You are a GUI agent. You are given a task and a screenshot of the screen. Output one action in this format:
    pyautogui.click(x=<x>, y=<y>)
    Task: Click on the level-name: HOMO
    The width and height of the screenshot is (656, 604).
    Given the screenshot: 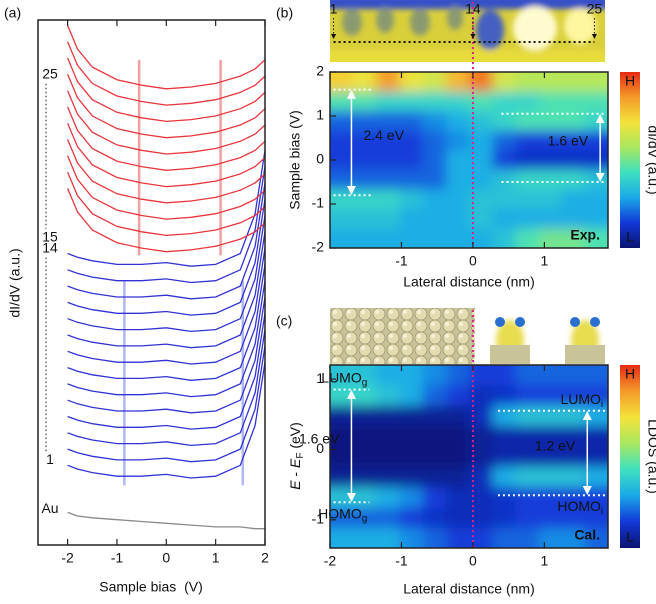 What is the action you would take?
    pyautogui.click(x=340, y=513)
    